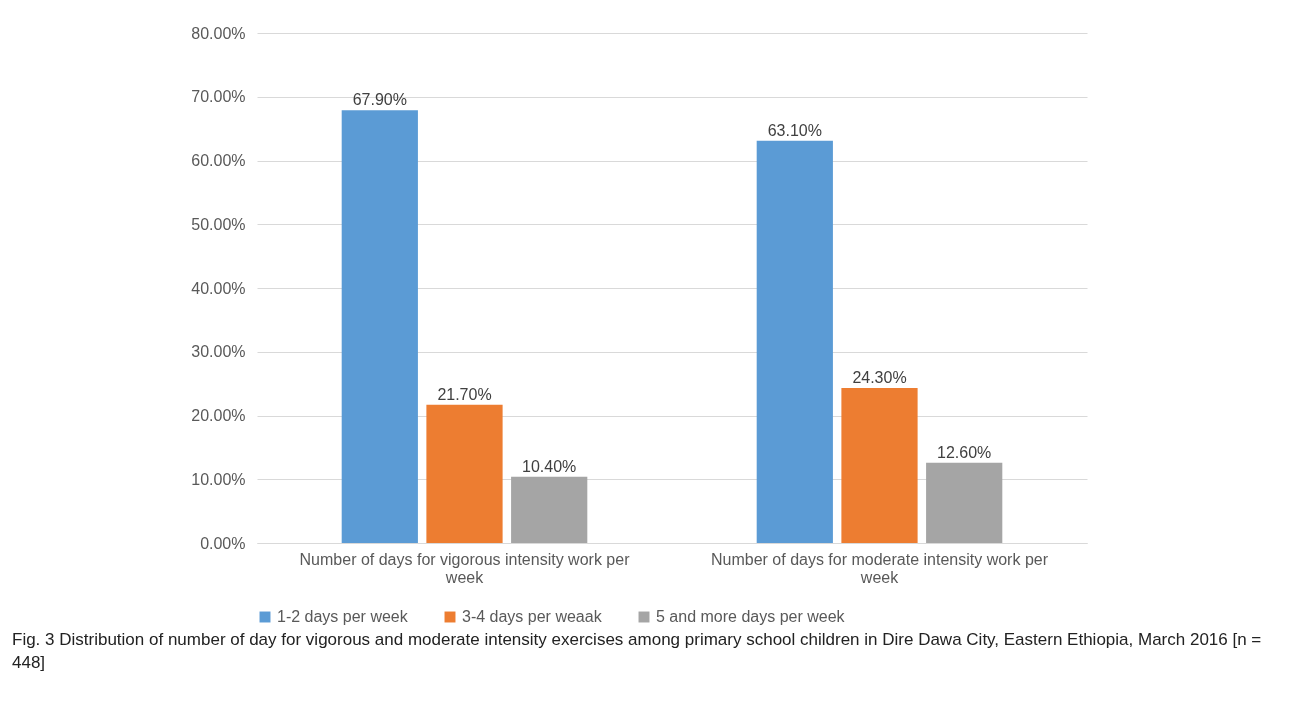  I want to click on legend-label: 3-4 days per weaak, so click(532, 616).